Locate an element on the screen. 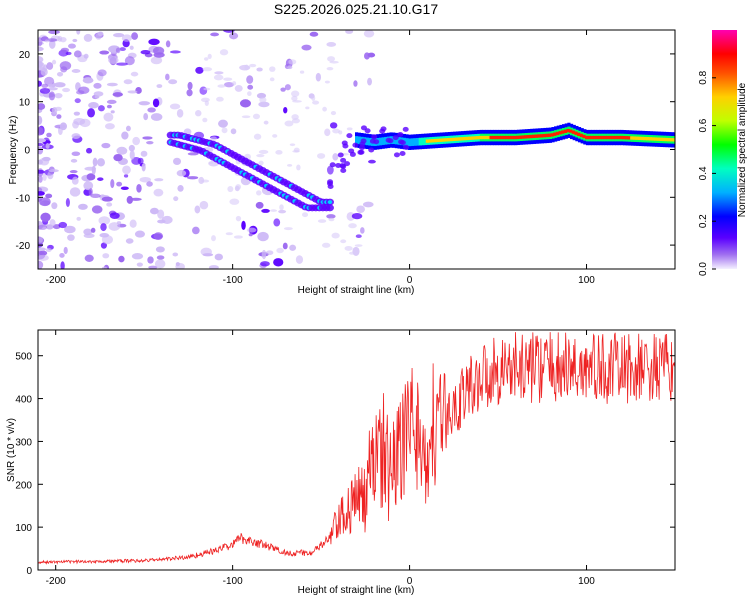 Image resolution: width=750 pixels, height=600 pixels. y-tick-label: 500 is located at coordinates (23, 357).